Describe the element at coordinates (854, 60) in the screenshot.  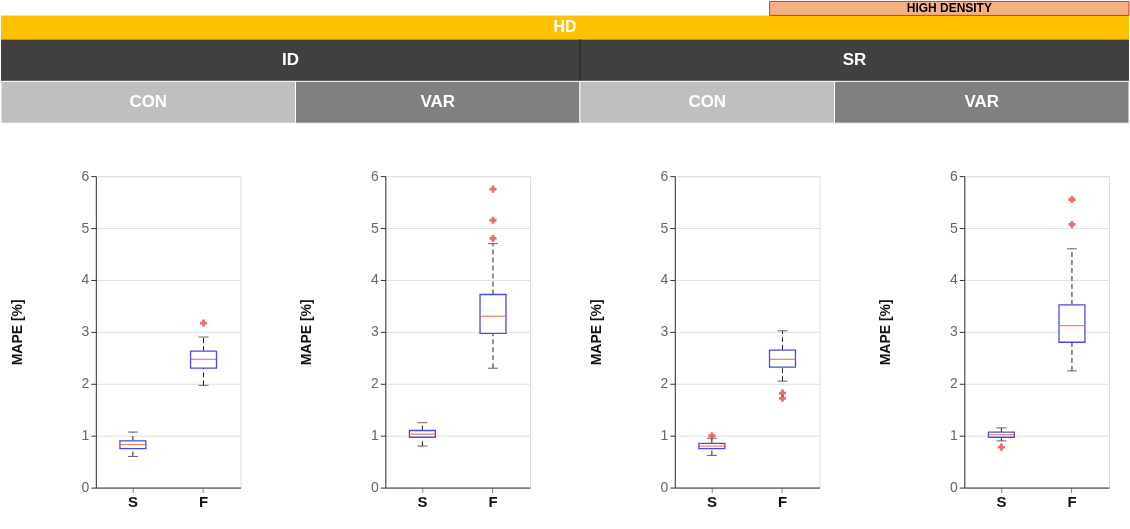
I see `text: SR` at that location.